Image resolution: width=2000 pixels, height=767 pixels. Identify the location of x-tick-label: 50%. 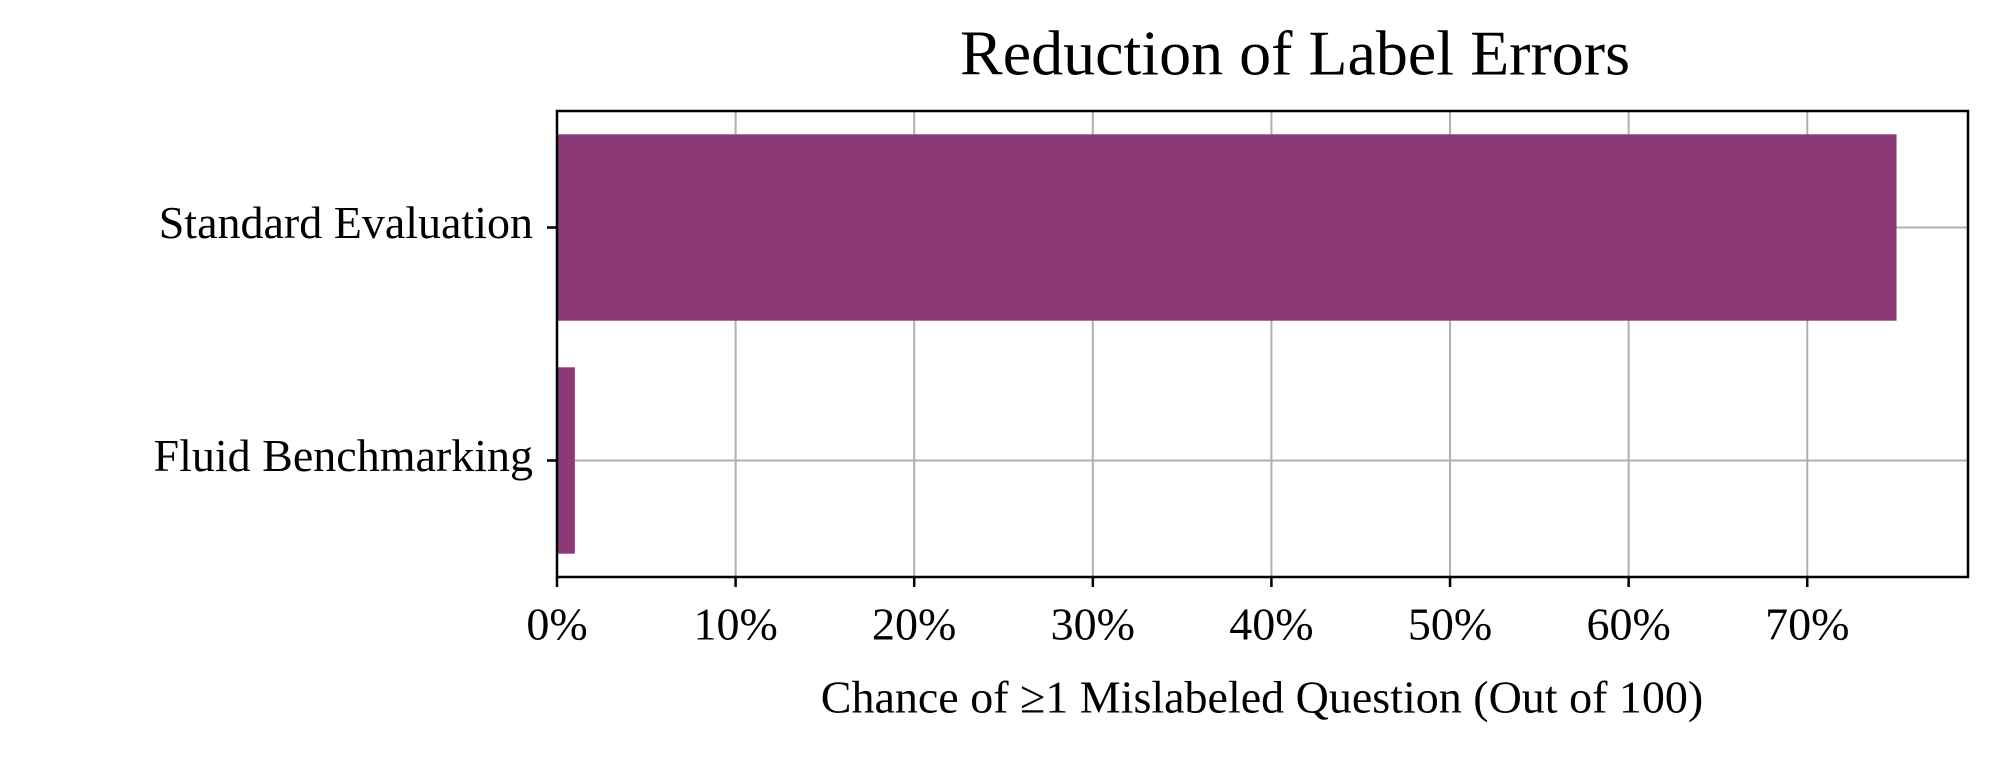
(1450, 624).